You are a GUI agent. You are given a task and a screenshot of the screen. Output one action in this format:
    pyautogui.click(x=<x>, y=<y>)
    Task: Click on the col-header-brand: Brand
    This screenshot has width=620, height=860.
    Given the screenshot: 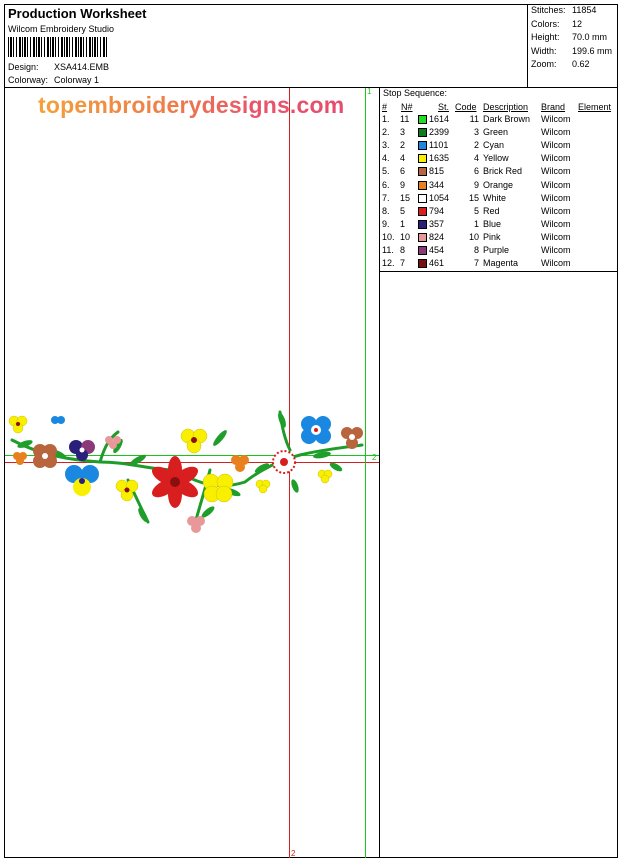 What is the action you would take?
    pyautogui.click(x=553, y=107)
    